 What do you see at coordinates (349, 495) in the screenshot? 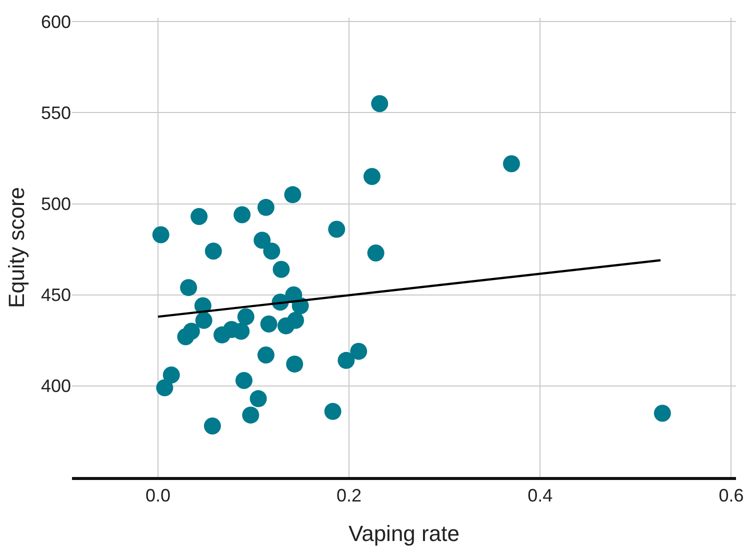
I see `x-tick-label: 0.2` at bounding box center [349, 495].